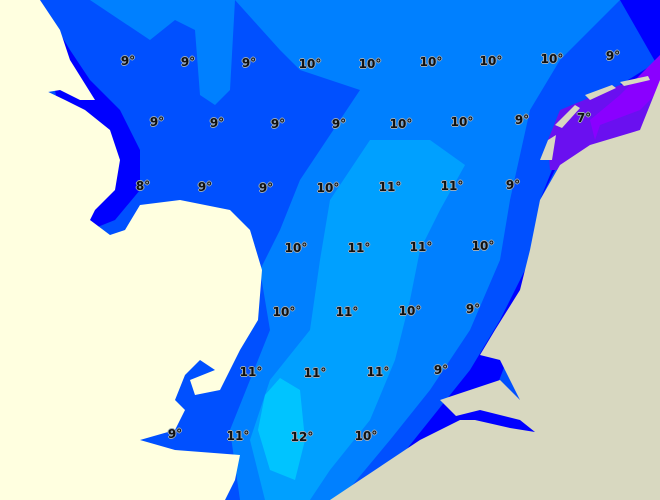 The image size is (660, 500). I want to click on temperature-label: 8°, so click(143, 186).